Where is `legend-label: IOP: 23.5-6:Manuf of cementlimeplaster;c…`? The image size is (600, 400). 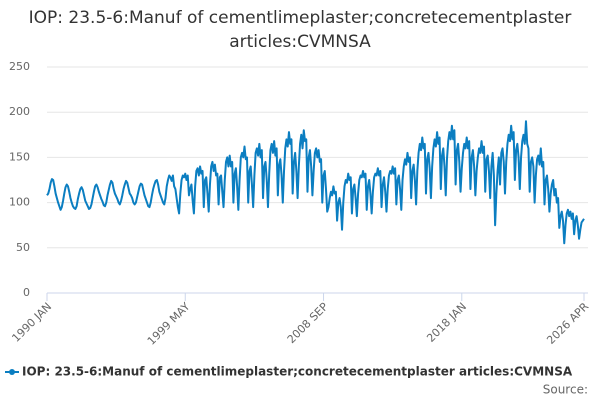
legend-label: IOP: 23.5-6:Manuf of cementlimeplaster;c… is located at coordinates (297, 372).